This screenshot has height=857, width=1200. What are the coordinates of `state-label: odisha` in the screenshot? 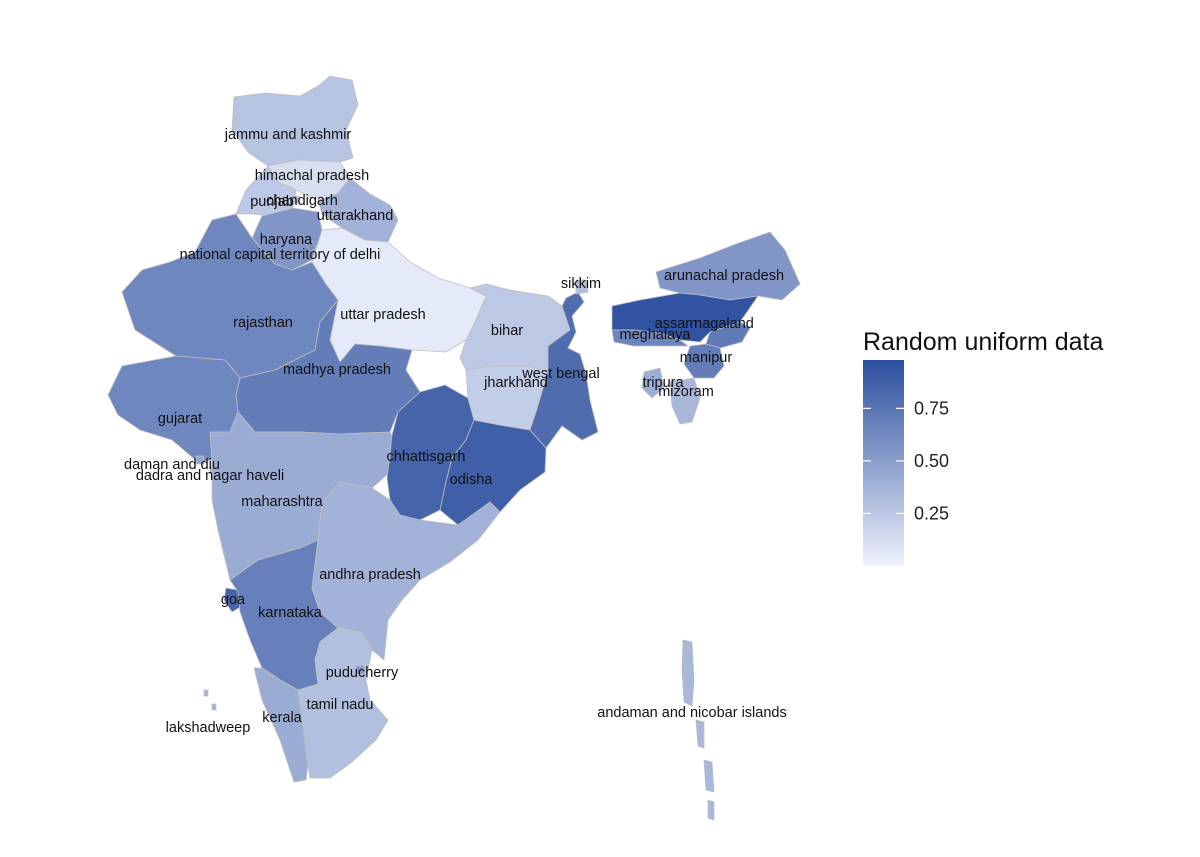 It's located at (472, 480).